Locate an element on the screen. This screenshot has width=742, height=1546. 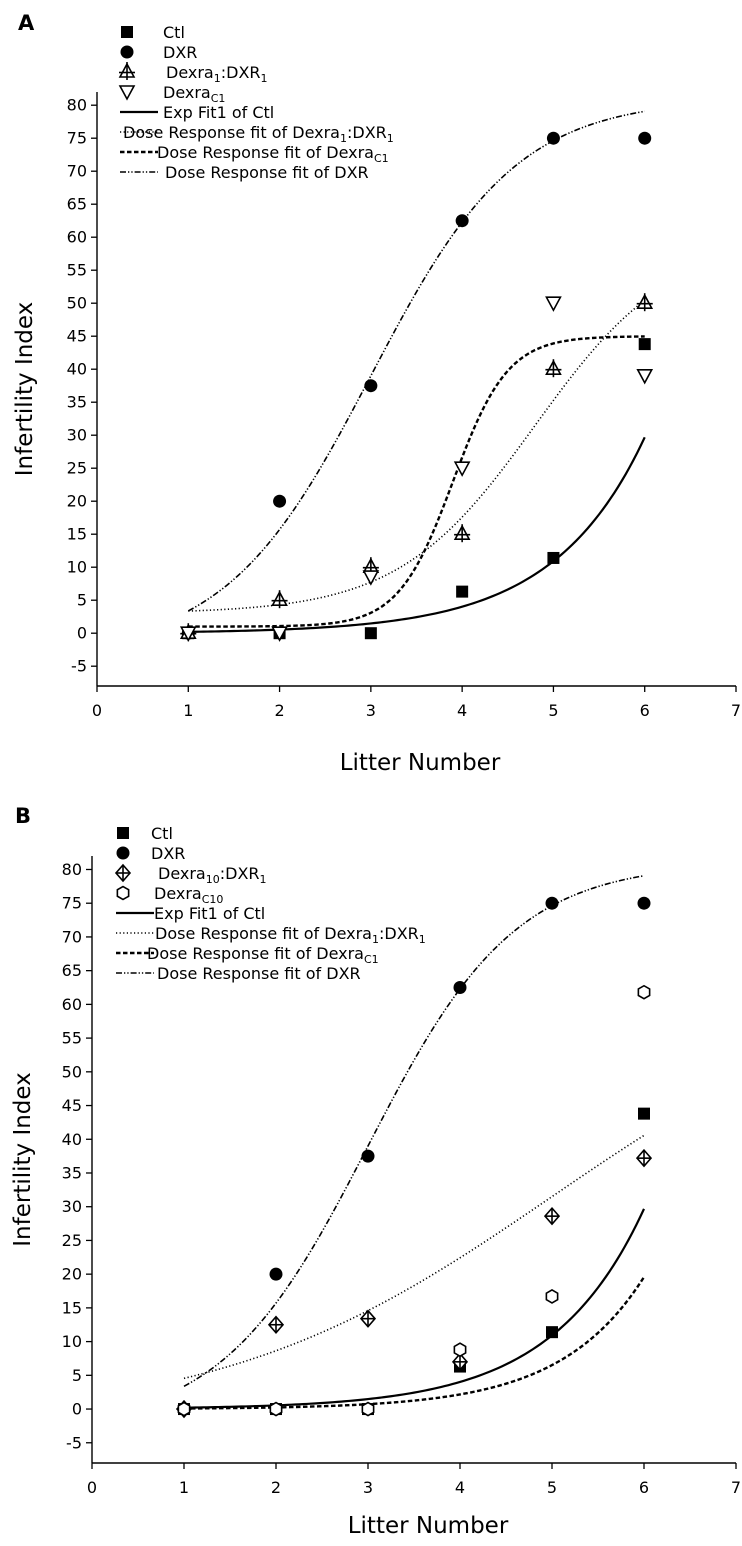
legend-label: DexraC10 is located at coordinates (188, 895).